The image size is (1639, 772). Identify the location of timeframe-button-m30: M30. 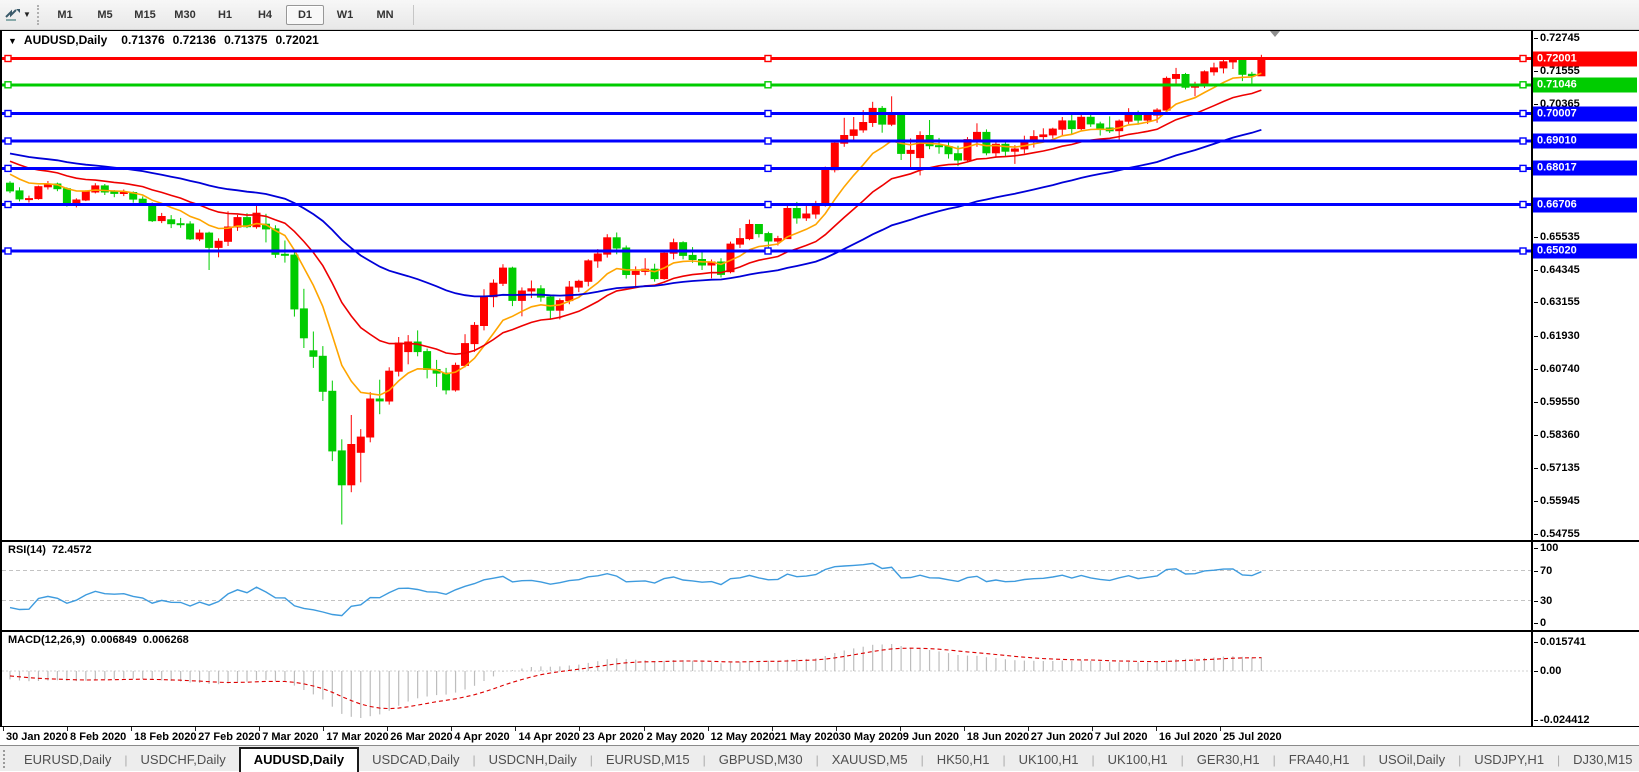
(185, 14).